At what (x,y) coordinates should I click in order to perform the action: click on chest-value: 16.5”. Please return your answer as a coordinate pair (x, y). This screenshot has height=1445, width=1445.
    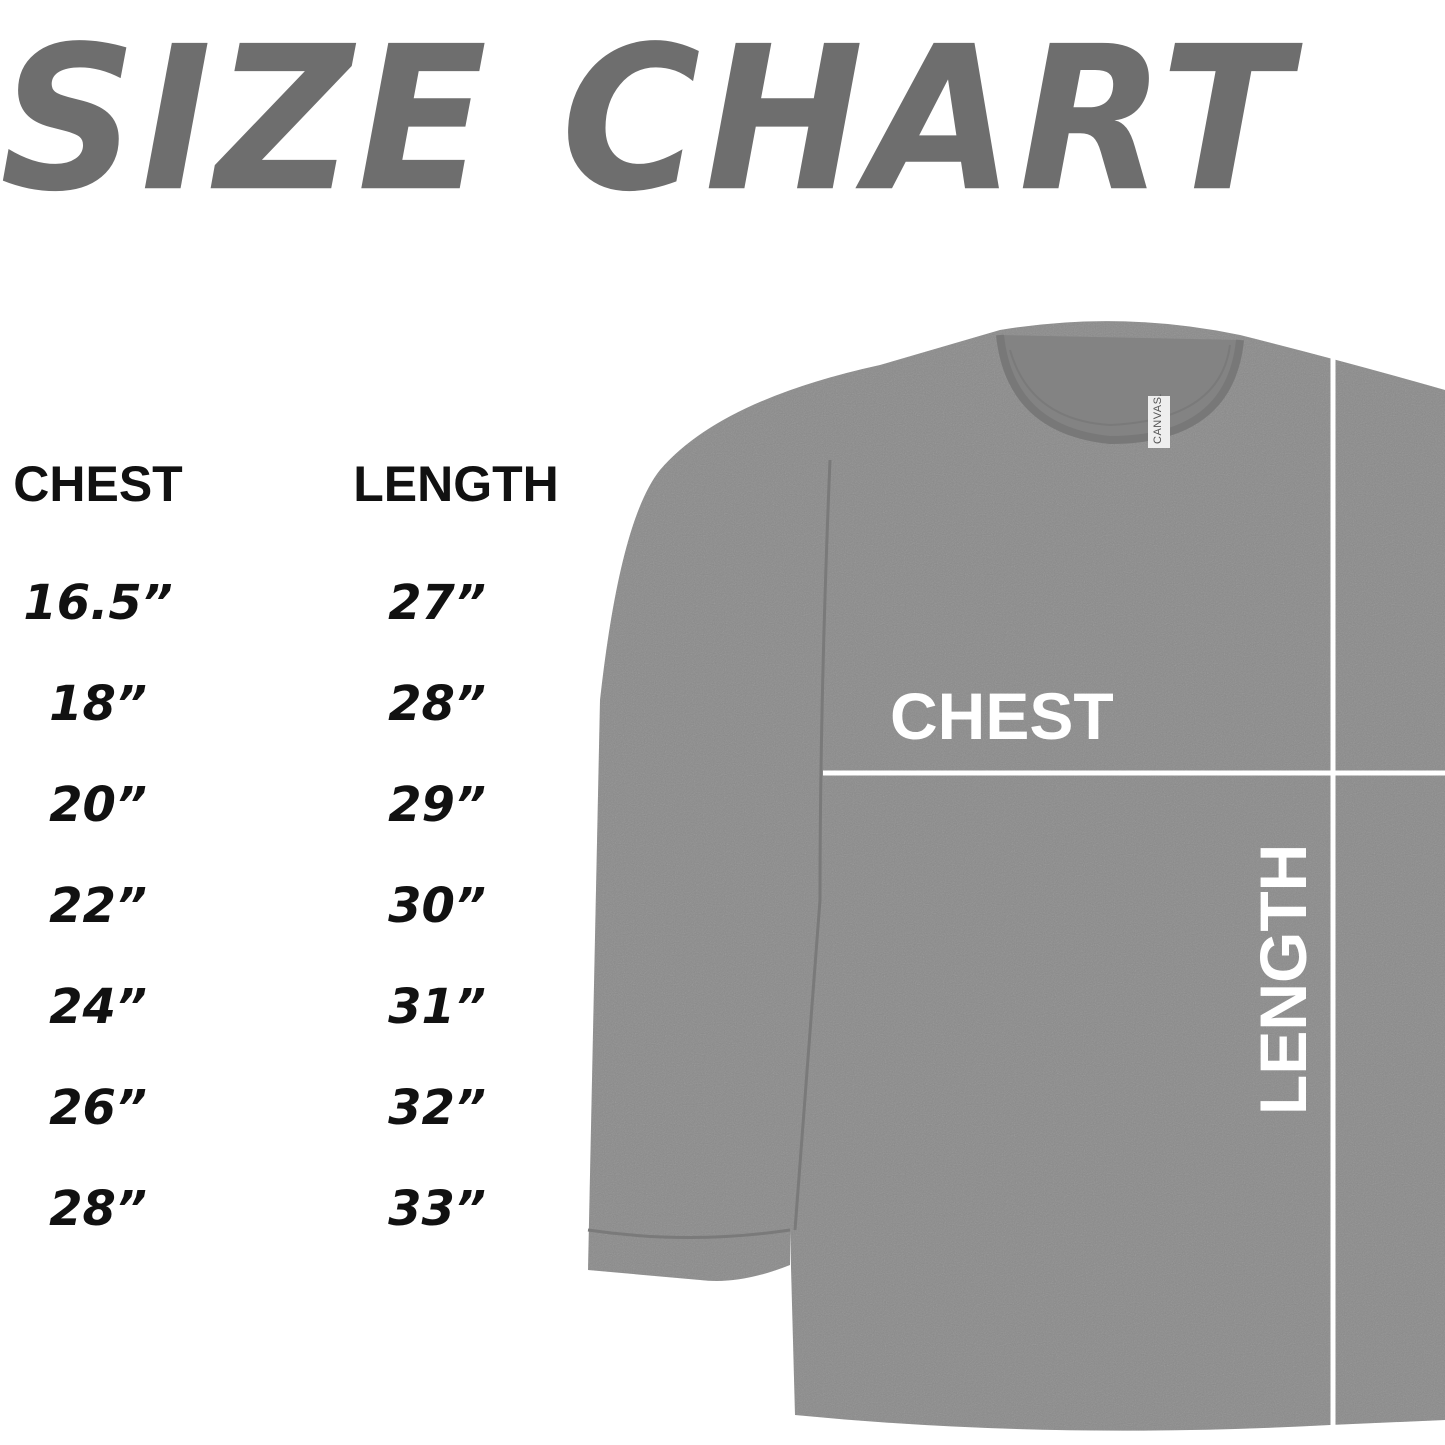
    Looking at the image, I should click on (98, 603).